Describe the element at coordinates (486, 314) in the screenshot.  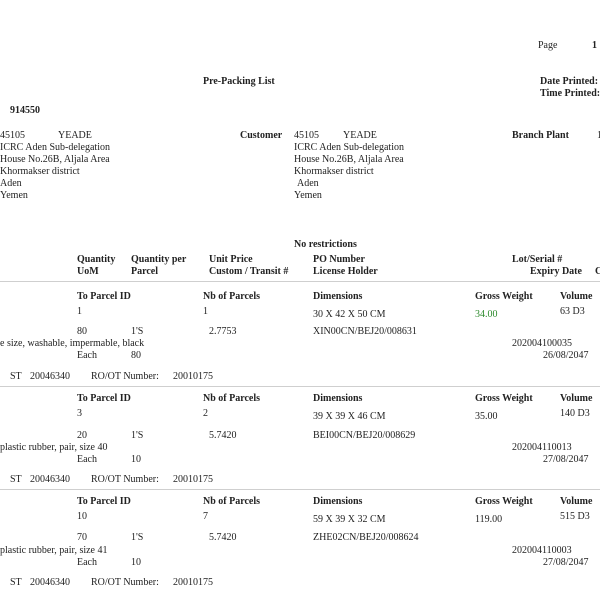
I see `gross-weight: 34.00` at that location.